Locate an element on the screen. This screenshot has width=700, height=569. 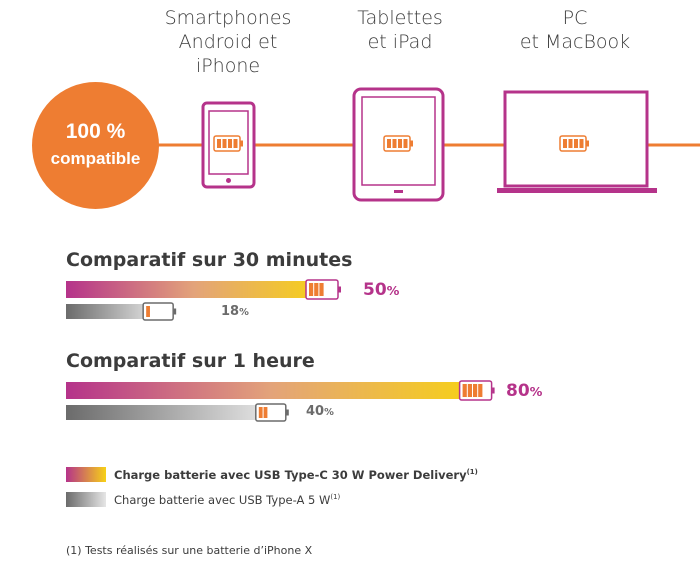
pct-value: 80 is located at coordinates (518, 391).